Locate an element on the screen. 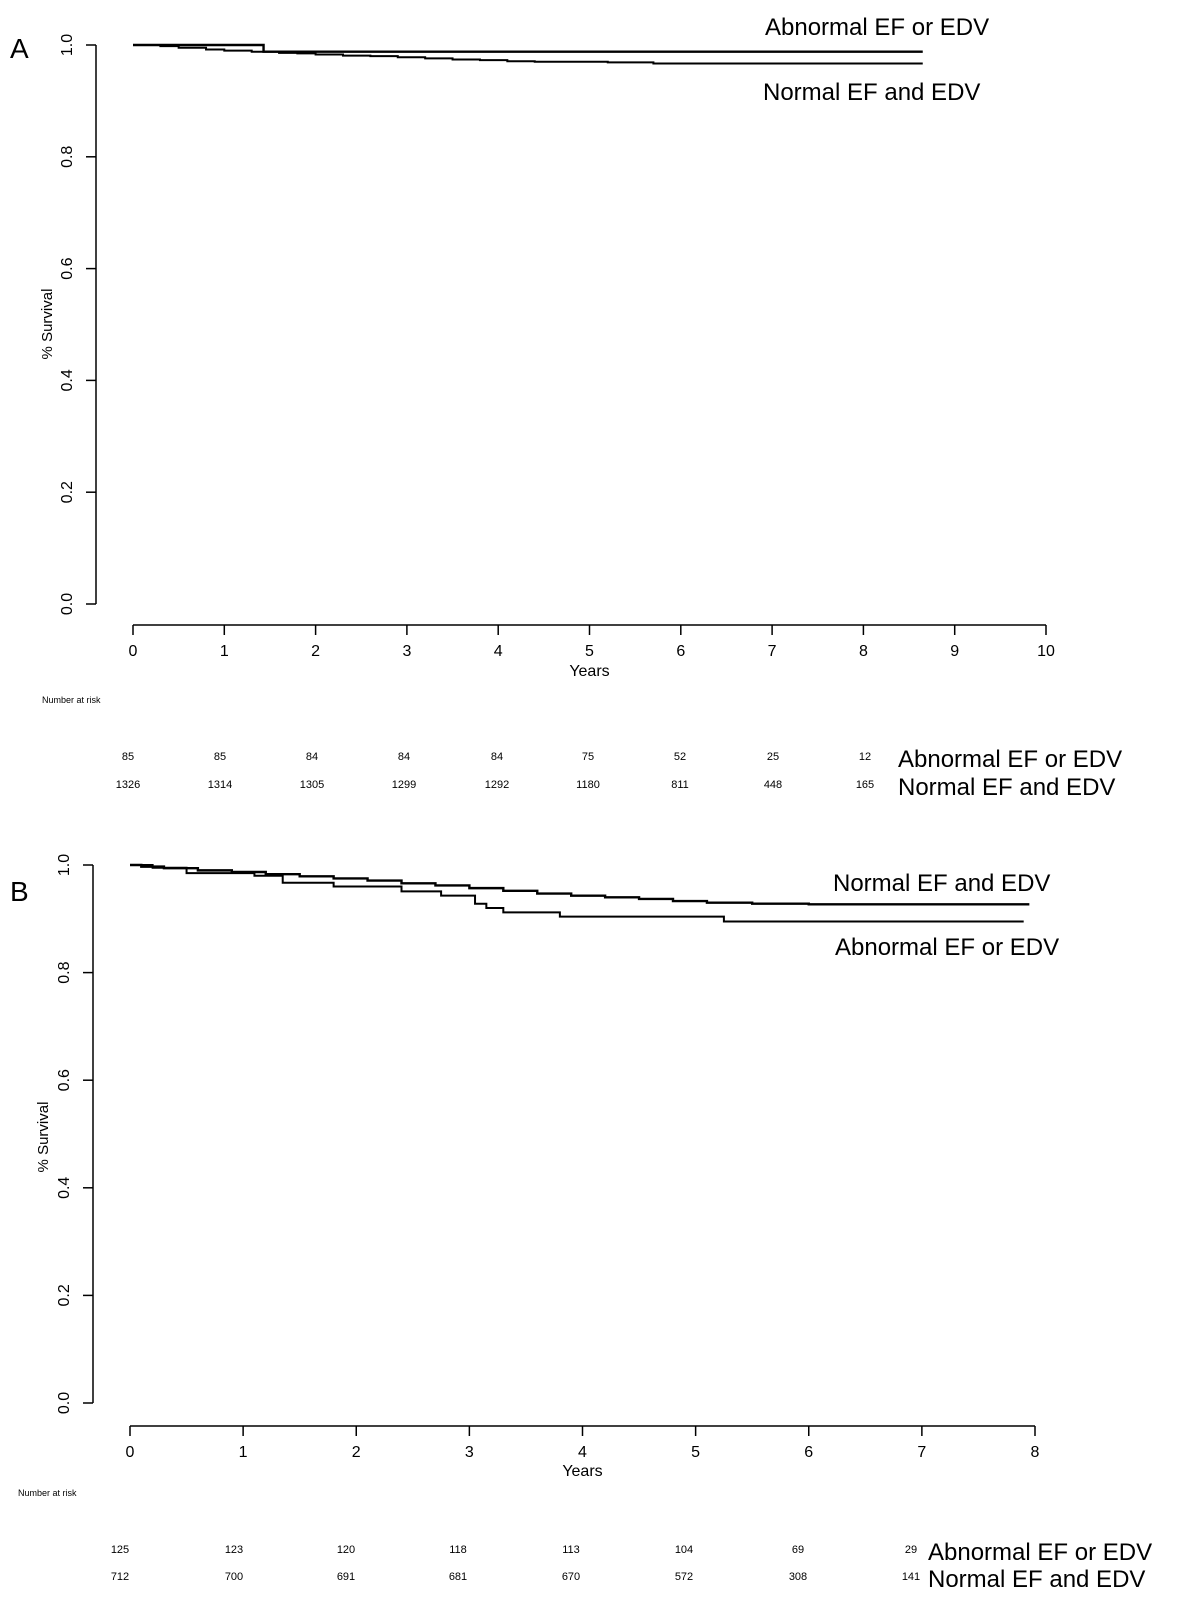 The width and height of the screenshot is (1192, 1611). risk-count: 572 is located at coordinates (684, 1577).